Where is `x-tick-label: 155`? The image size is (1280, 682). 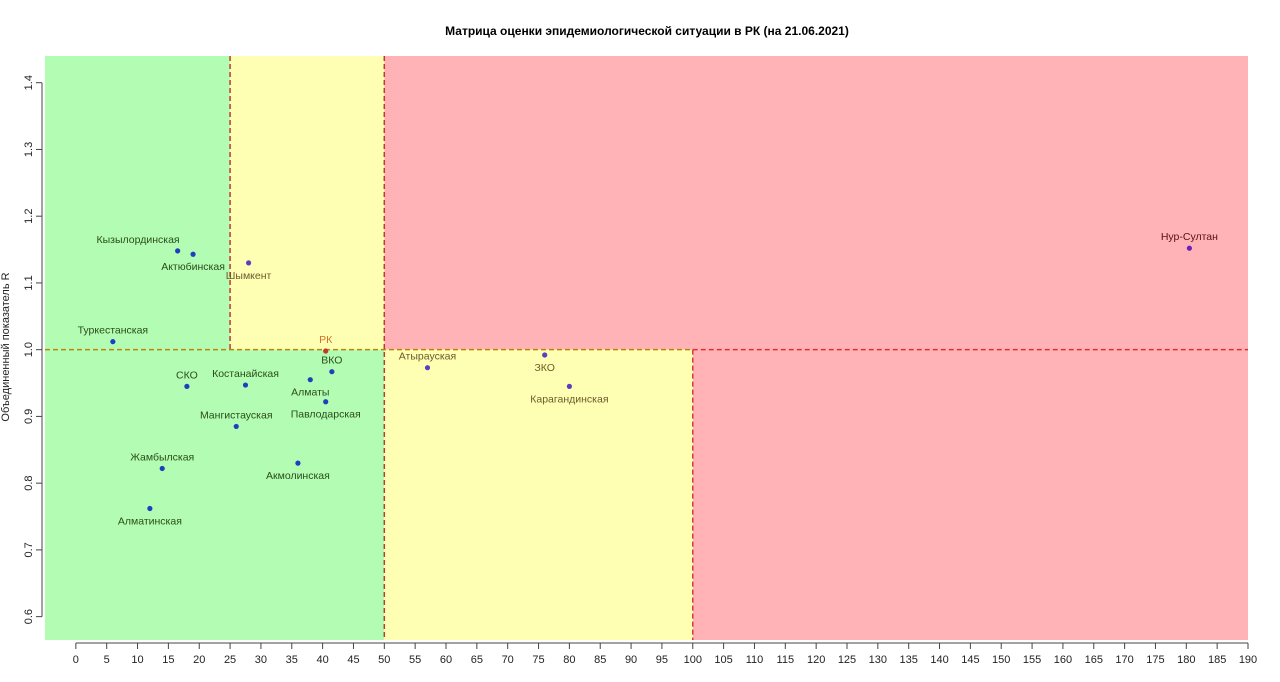
x-tick-label: 155 is located at coordinates (1032, 660).